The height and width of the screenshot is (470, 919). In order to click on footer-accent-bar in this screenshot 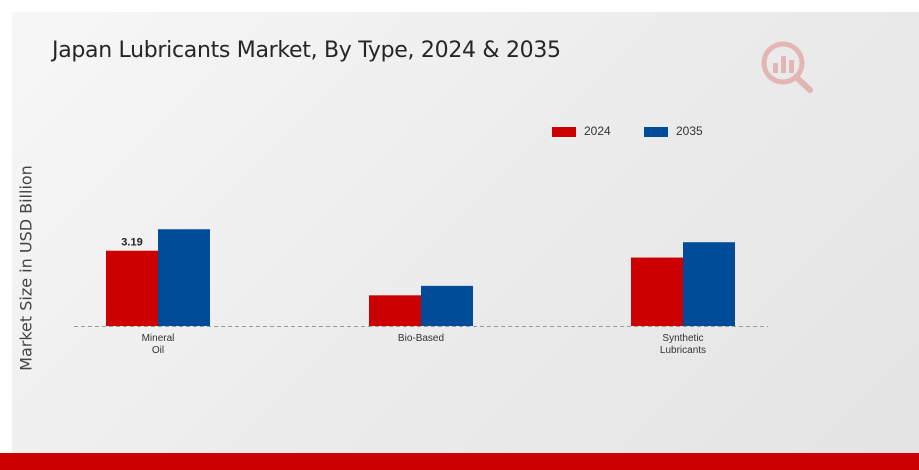, I will do `click(459, 461)`.